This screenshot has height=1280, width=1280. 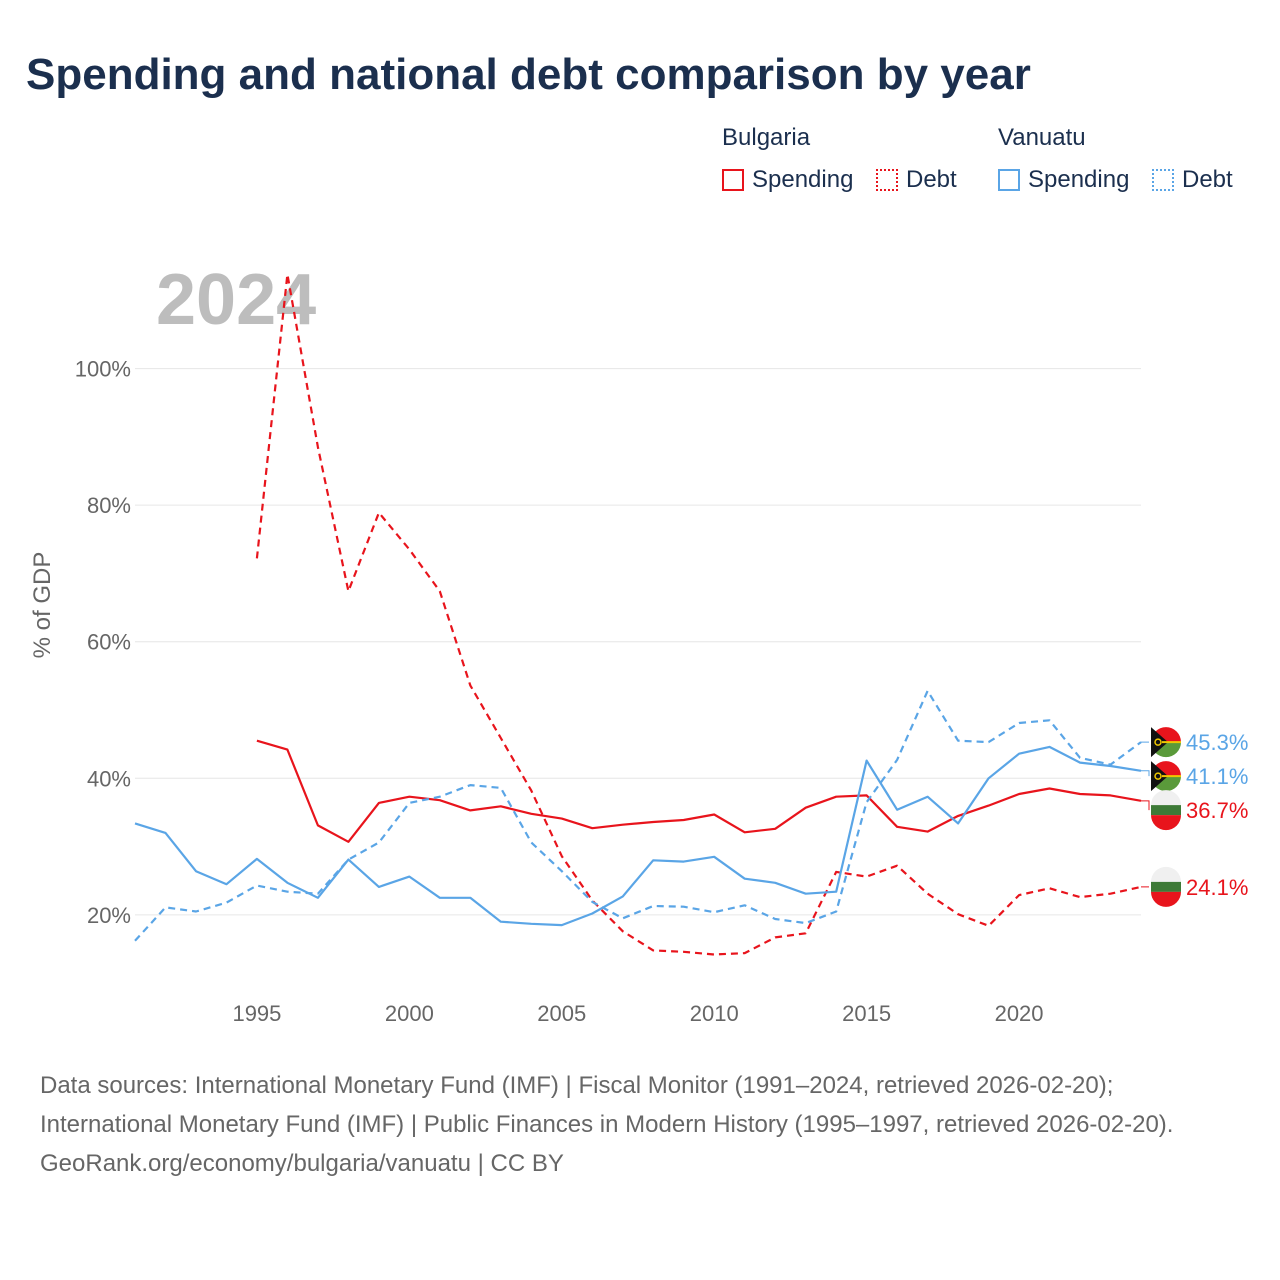 I want to click on end-value-label: 36.7%, so click(x=1217, y=810).